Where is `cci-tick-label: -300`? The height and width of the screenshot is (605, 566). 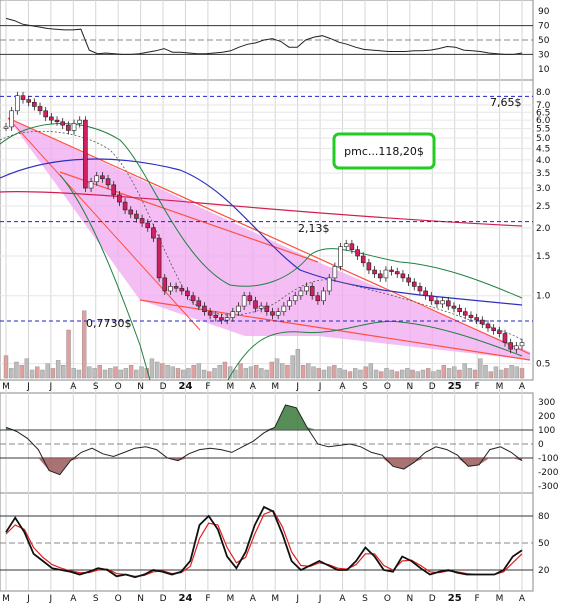 cci-tick-label: -300 is located at coordinates (548, 487).